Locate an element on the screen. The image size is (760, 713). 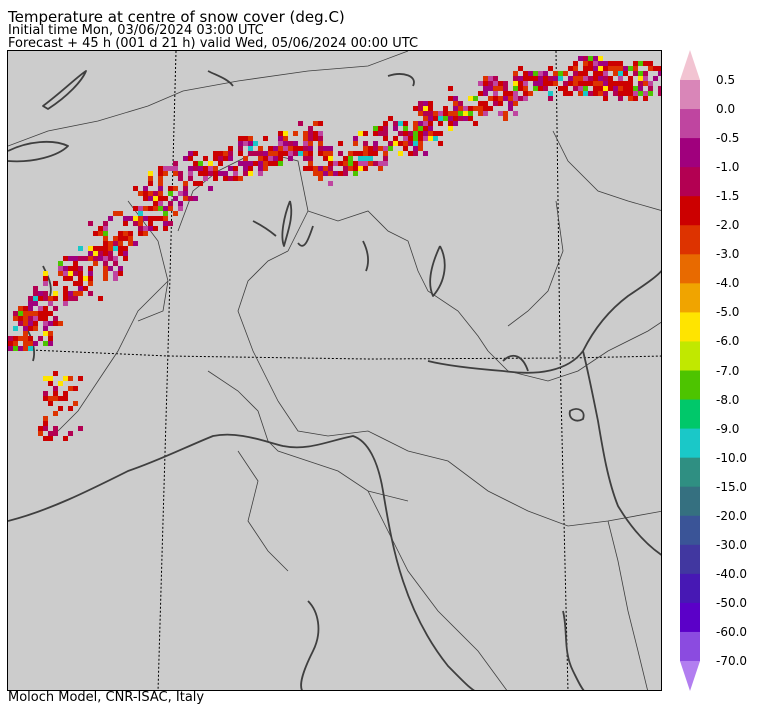
colorbar-label: -15.0 is located at coordinates (732, 486).